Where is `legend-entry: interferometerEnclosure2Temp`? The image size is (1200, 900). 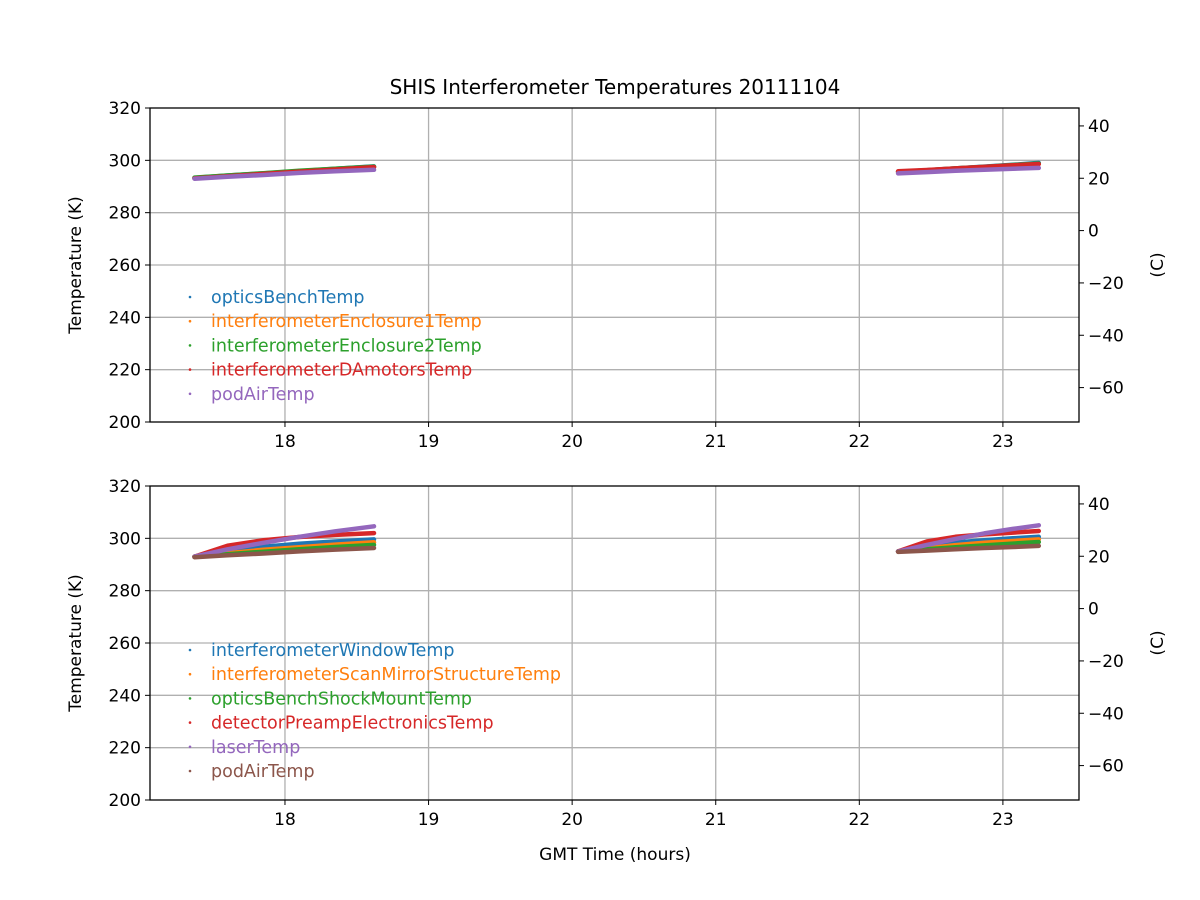
legend-entry: interferometerEnclosure2Temp is located at coordinates (346, 346).